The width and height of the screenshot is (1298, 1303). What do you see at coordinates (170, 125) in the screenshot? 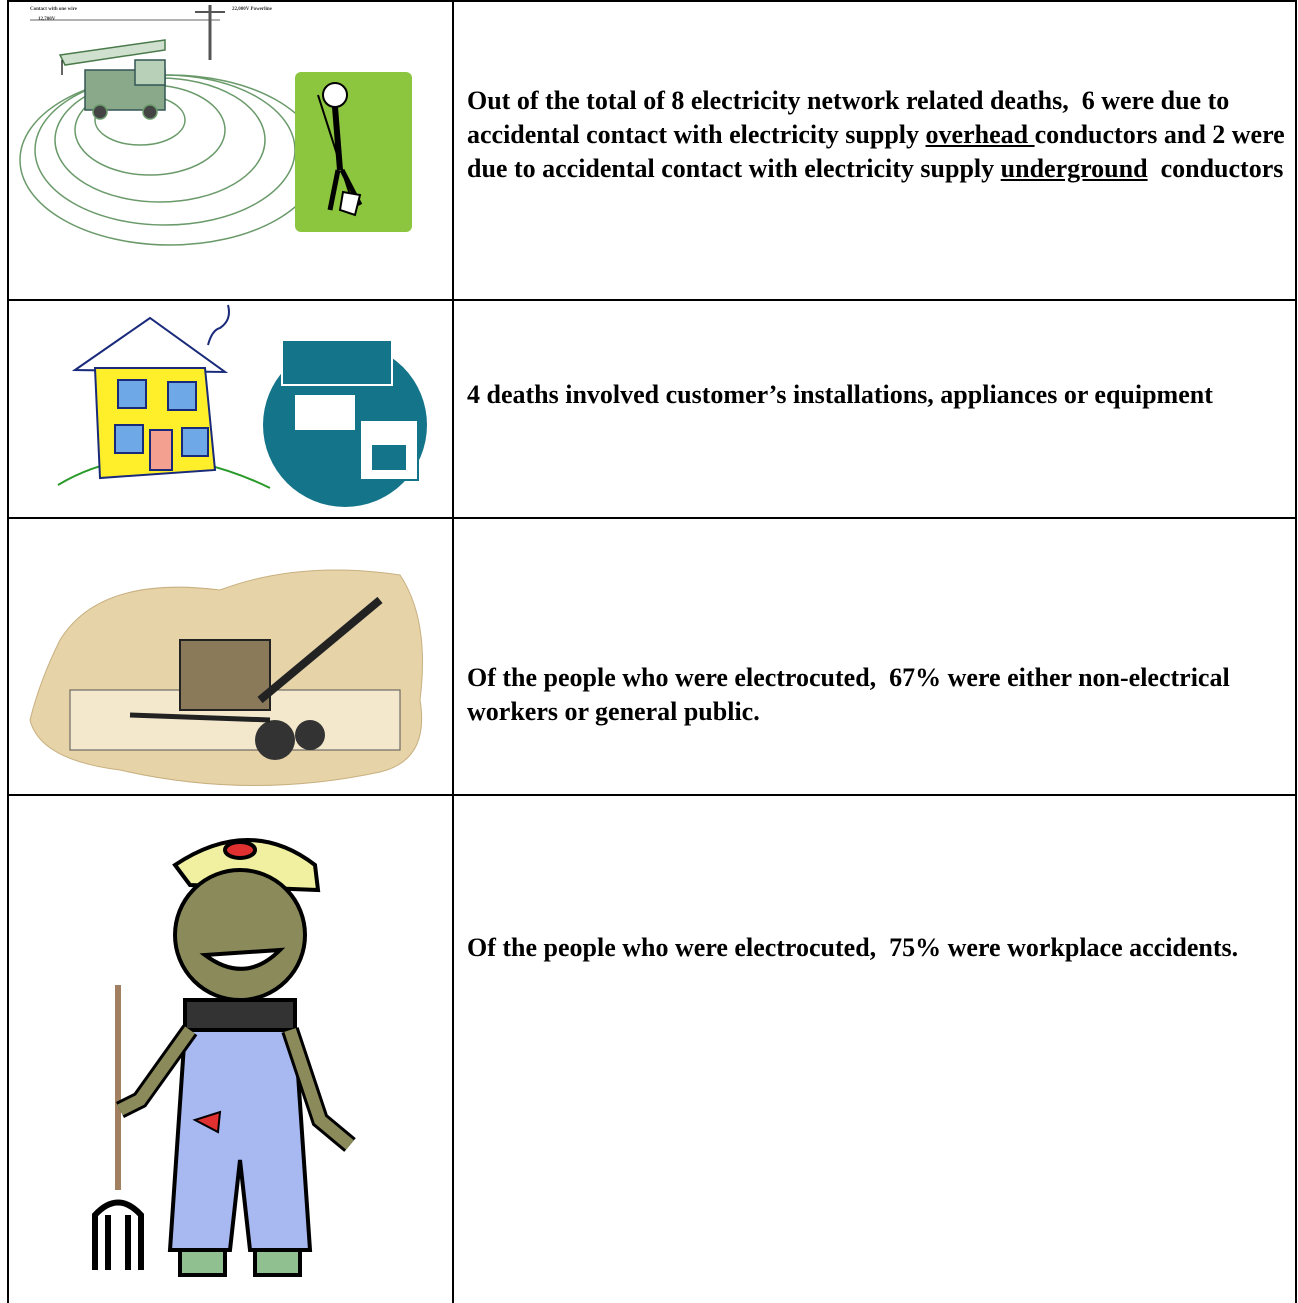
I see `powerline-illustration` at bounding box center [170, 125].